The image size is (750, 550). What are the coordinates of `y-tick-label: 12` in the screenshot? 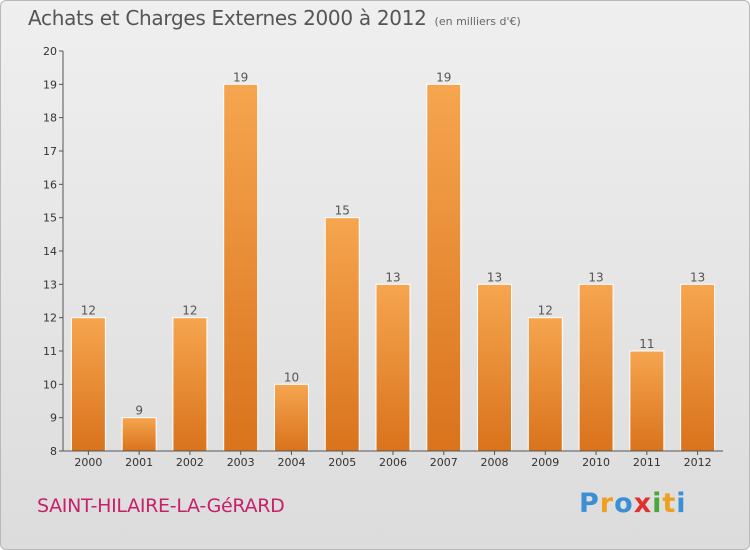 It's located at (50, 318).